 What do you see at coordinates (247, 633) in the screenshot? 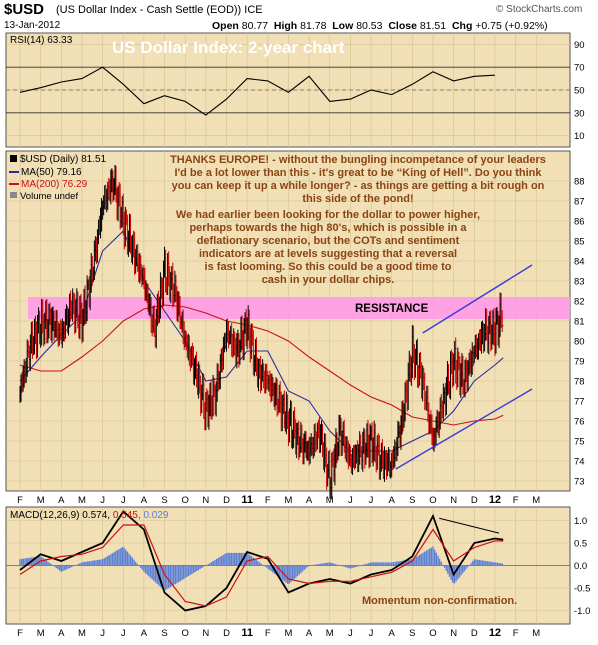
I see `date-axis-label-bottom: 11` at bounding box center [247, 633].